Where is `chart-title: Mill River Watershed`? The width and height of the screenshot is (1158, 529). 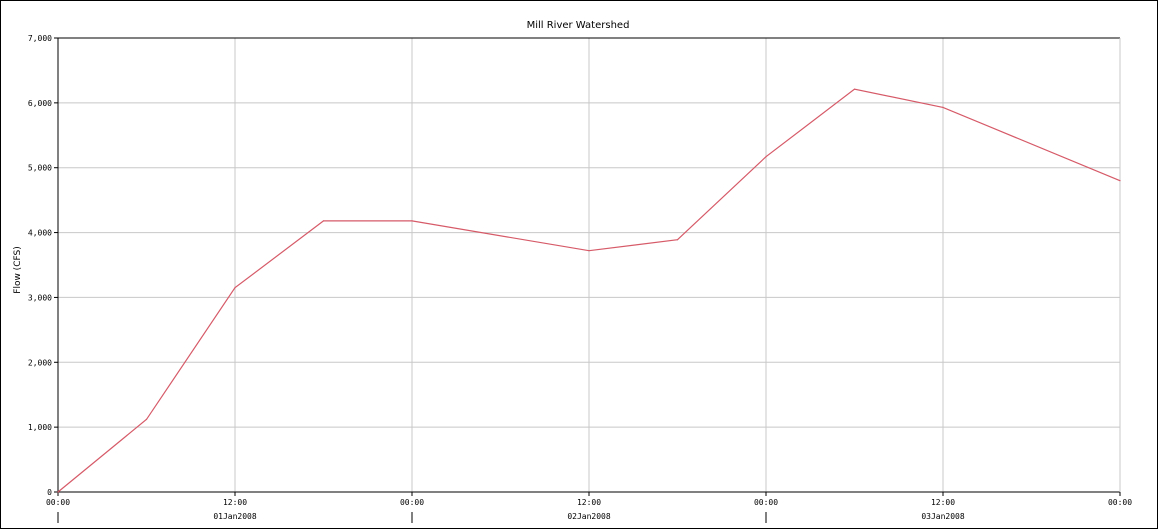
chart-title: Mill River Watershed is located at coordinates (578, 25).